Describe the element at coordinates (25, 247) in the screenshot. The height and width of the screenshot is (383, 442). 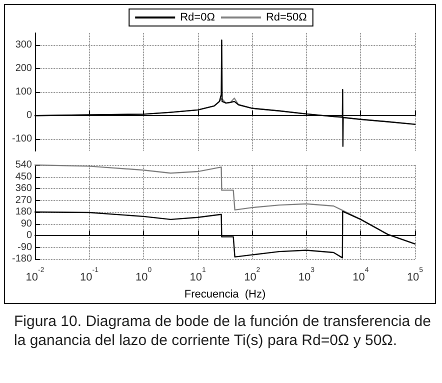
I see `y-tick-label: -90` at that location.